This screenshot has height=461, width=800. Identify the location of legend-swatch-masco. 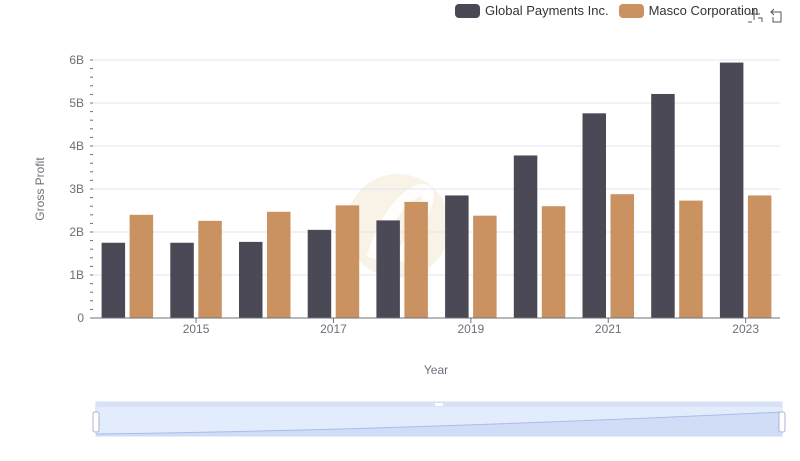
(631, 10).